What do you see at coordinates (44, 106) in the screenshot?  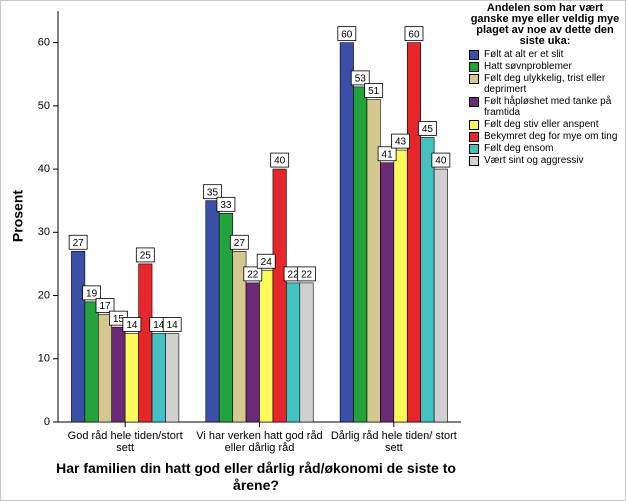 I see `y-tick-label: 50` at bounding box center [44, 106].